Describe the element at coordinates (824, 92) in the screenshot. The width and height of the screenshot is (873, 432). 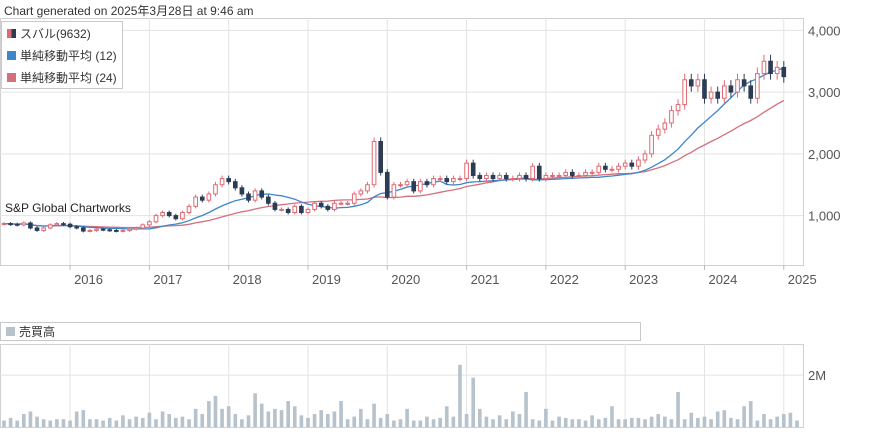
I see `y-tick-label: 3,000` at that location.